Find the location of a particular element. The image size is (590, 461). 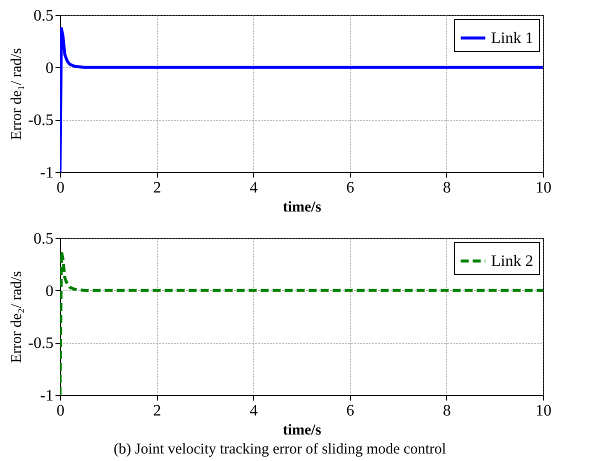

text: (b) Joint velocity tracking error of sliding mode control is located at coordinates (280, 450).